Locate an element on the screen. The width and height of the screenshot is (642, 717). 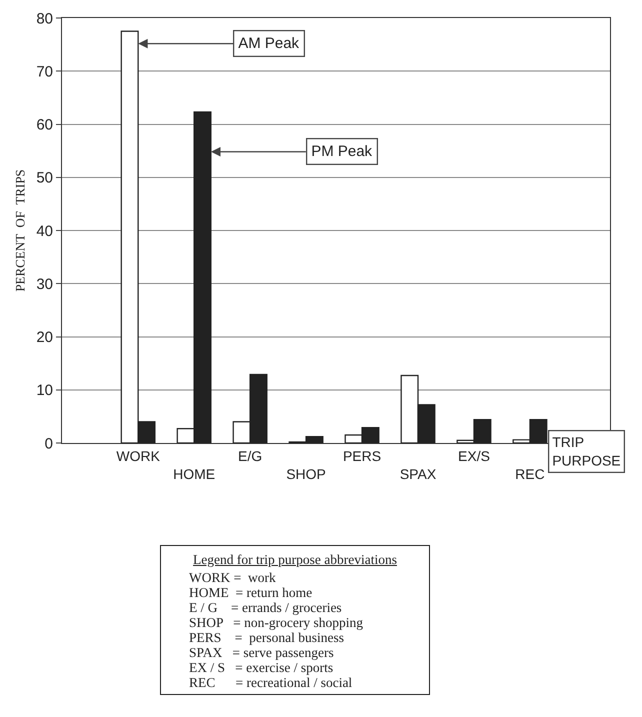
x-axis-title: TRIP PURPOSE is located at coordinates (586, 451).